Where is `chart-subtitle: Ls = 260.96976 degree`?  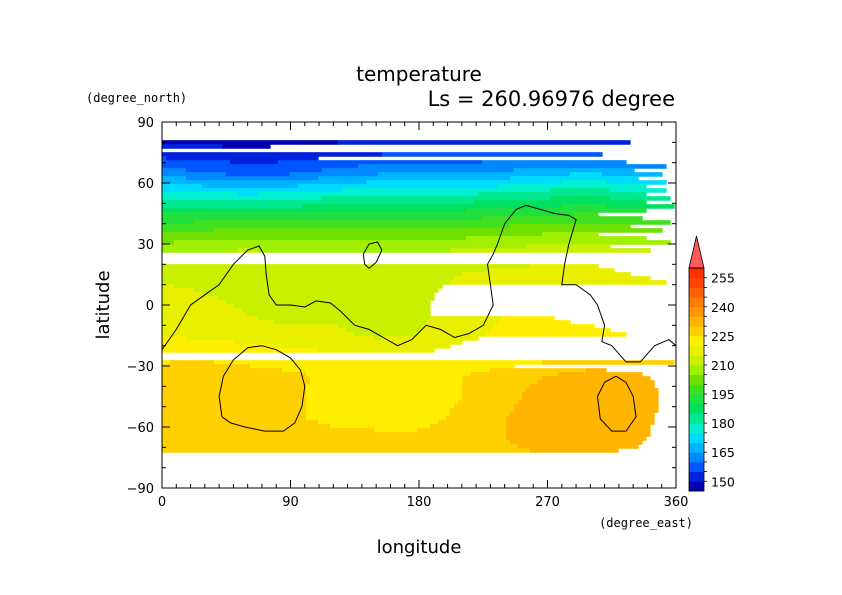 chart-subtitle: Ls = 260.96976 degree is located at coordinates (551, 99).